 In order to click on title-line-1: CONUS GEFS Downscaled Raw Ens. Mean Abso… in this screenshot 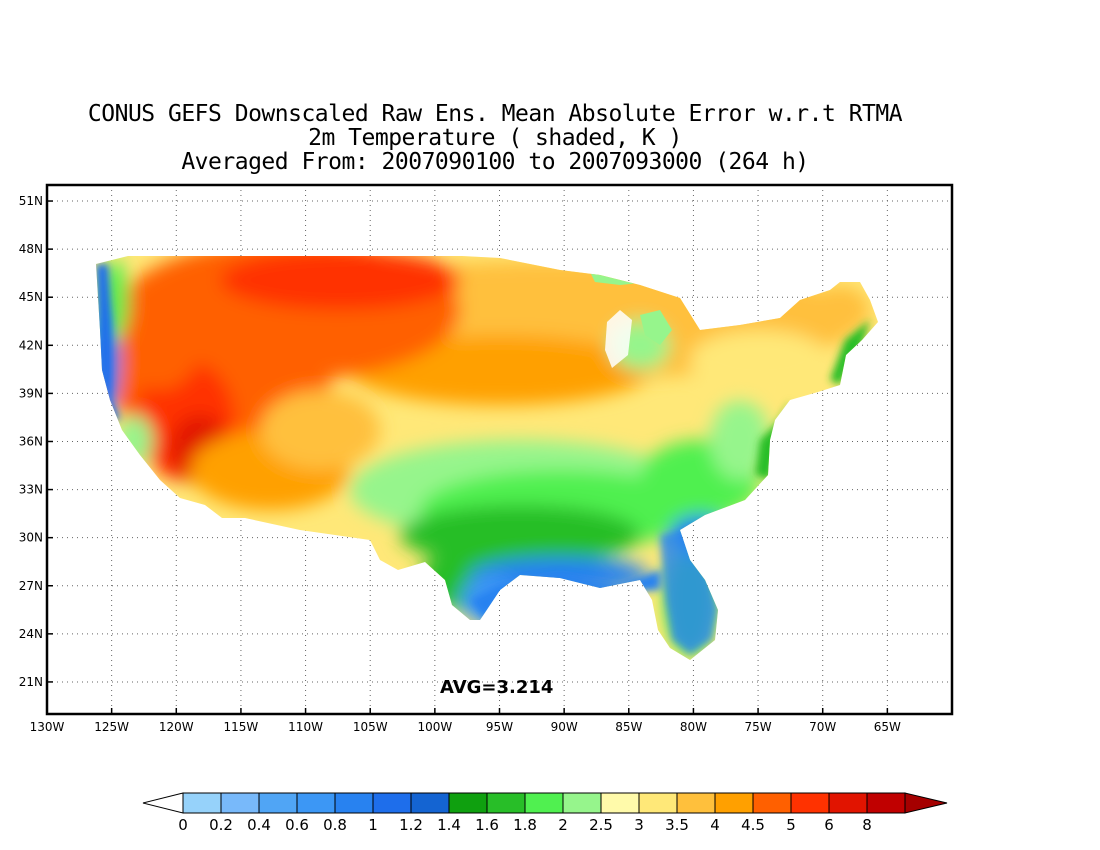, I will do `click(495, 114)`.